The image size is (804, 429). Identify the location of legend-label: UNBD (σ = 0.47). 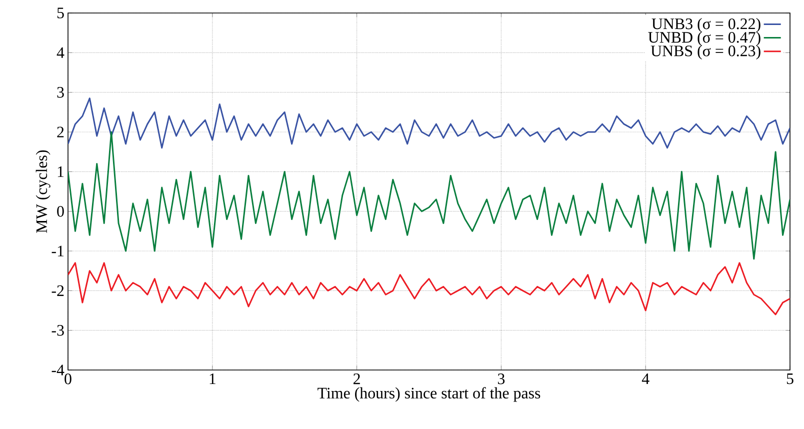
(704, 39).